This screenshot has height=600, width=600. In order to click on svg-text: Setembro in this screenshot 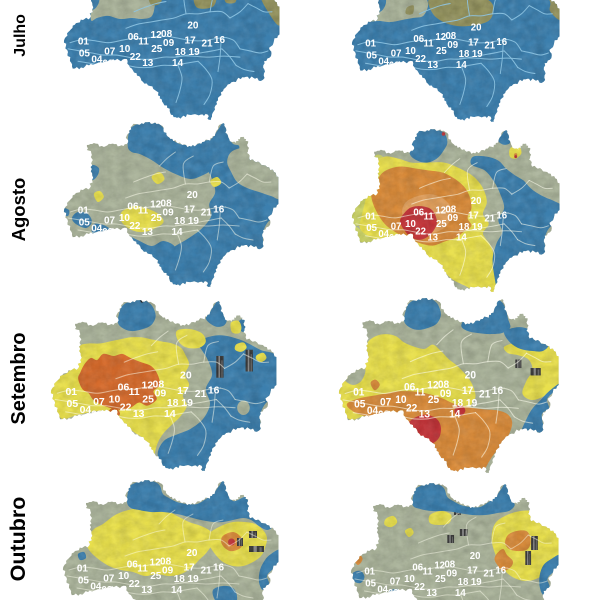, I will do `click(19, 378)`.